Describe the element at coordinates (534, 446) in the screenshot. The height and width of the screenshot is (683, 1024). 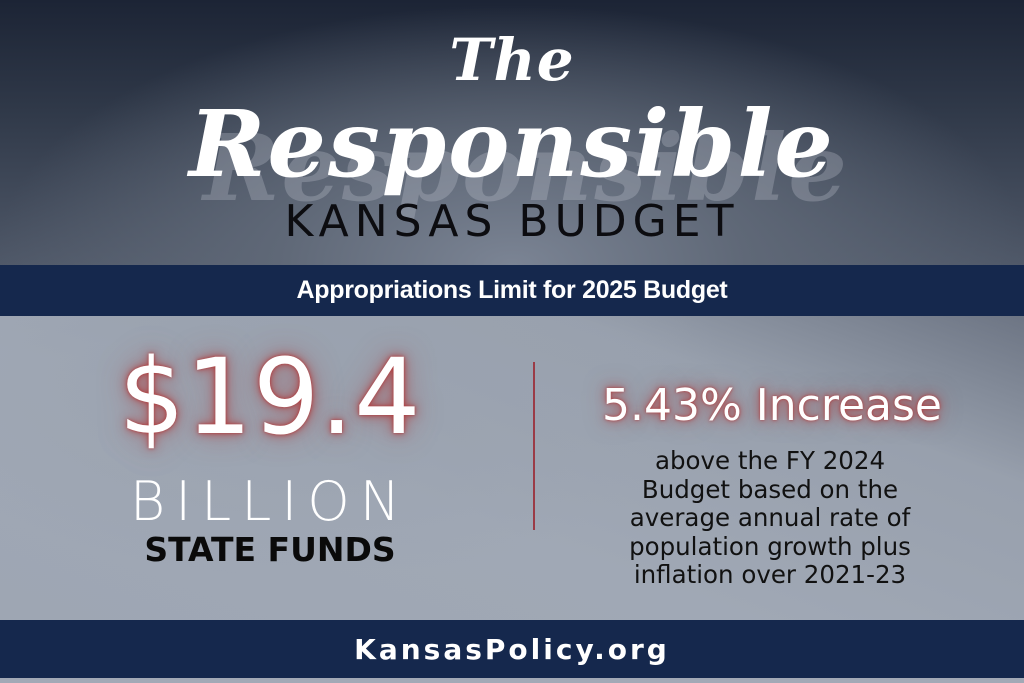
I see `vertical-divider` at that location.